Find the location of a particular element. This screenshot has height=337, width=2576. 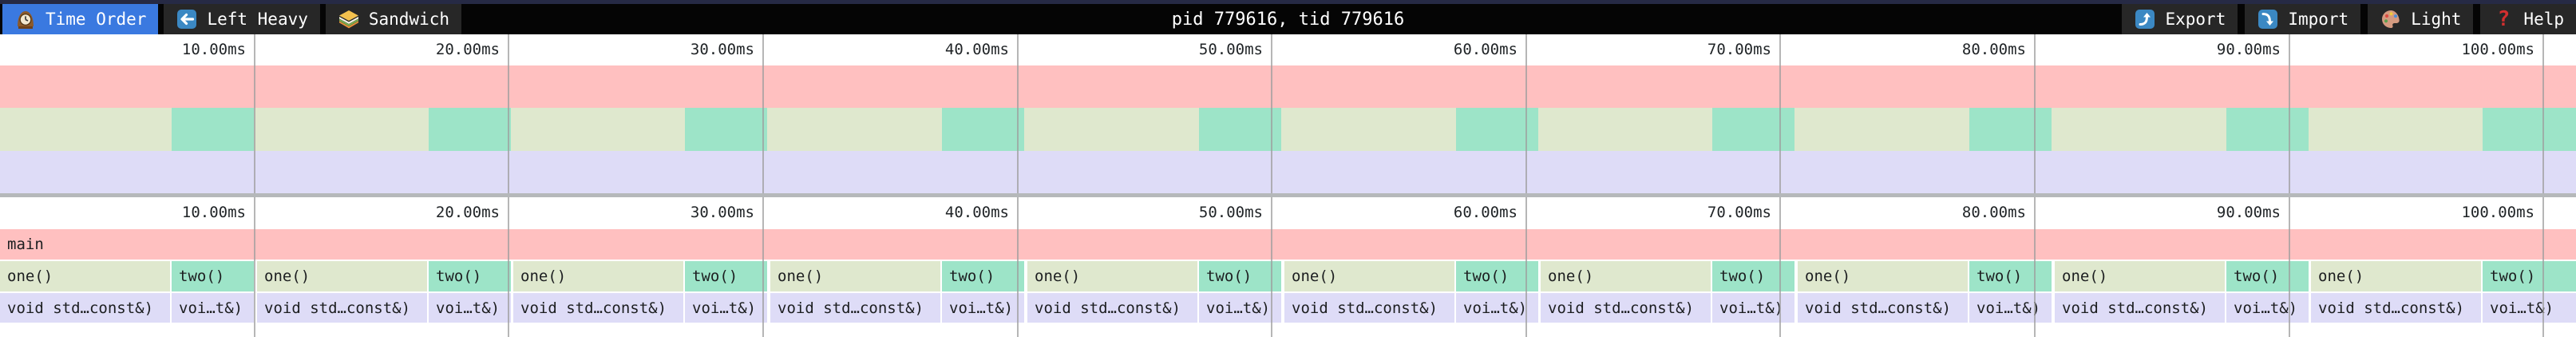

minimap-band-depth1 is located at coordinates (1288, 129).